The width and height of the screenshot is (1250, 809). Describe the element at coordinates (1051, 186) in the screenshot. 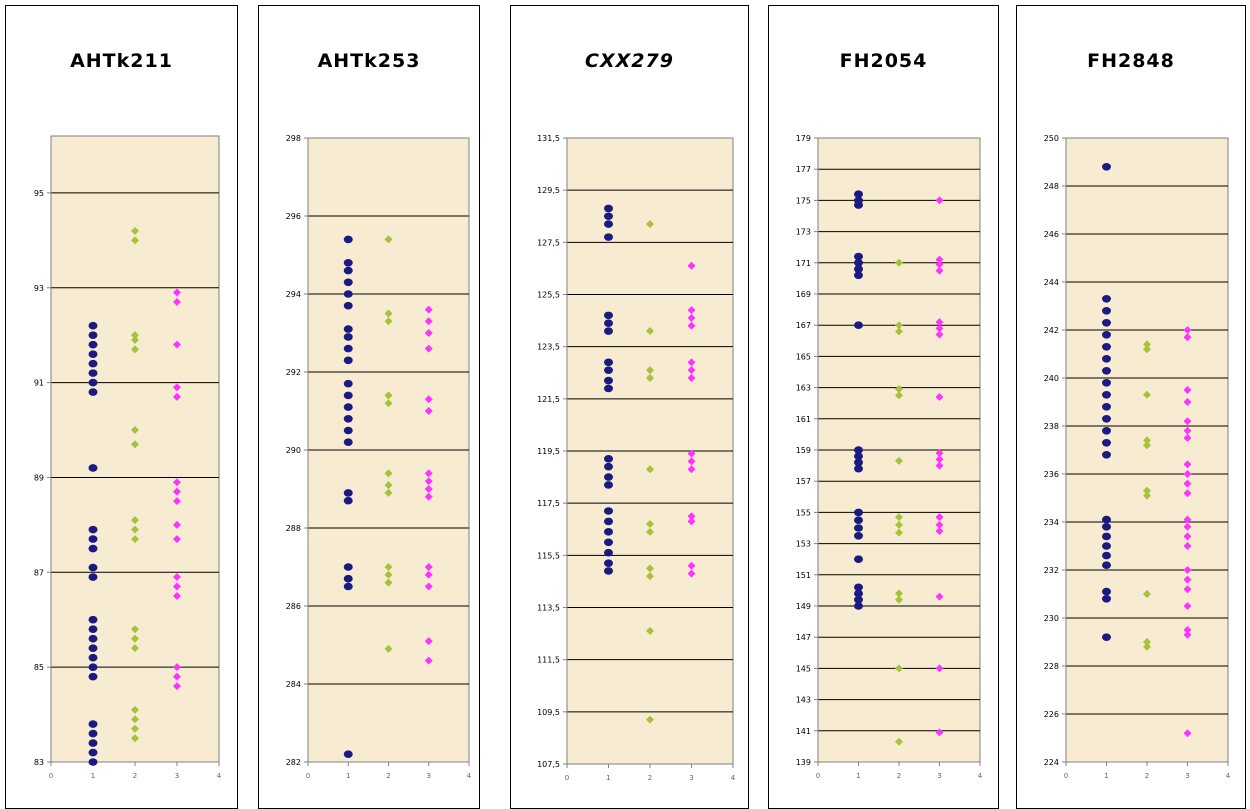

I see `y-tick-label: 248` at that location.